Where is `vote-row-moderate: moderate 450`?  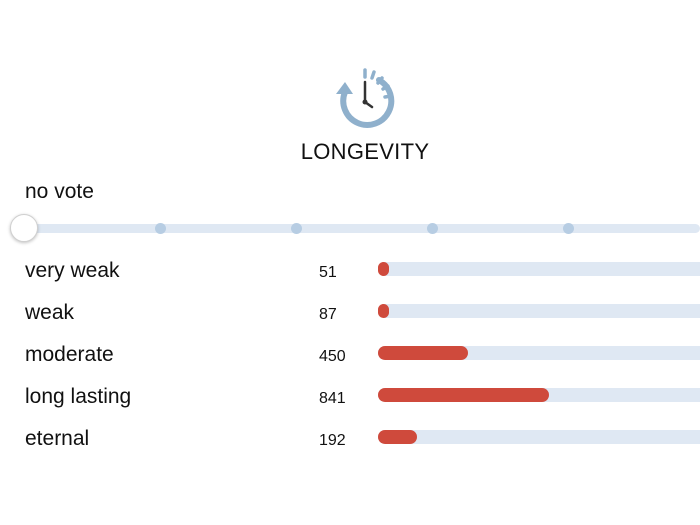 vote-row-moderate: moderate 450 is located at coordinates (350, 355).